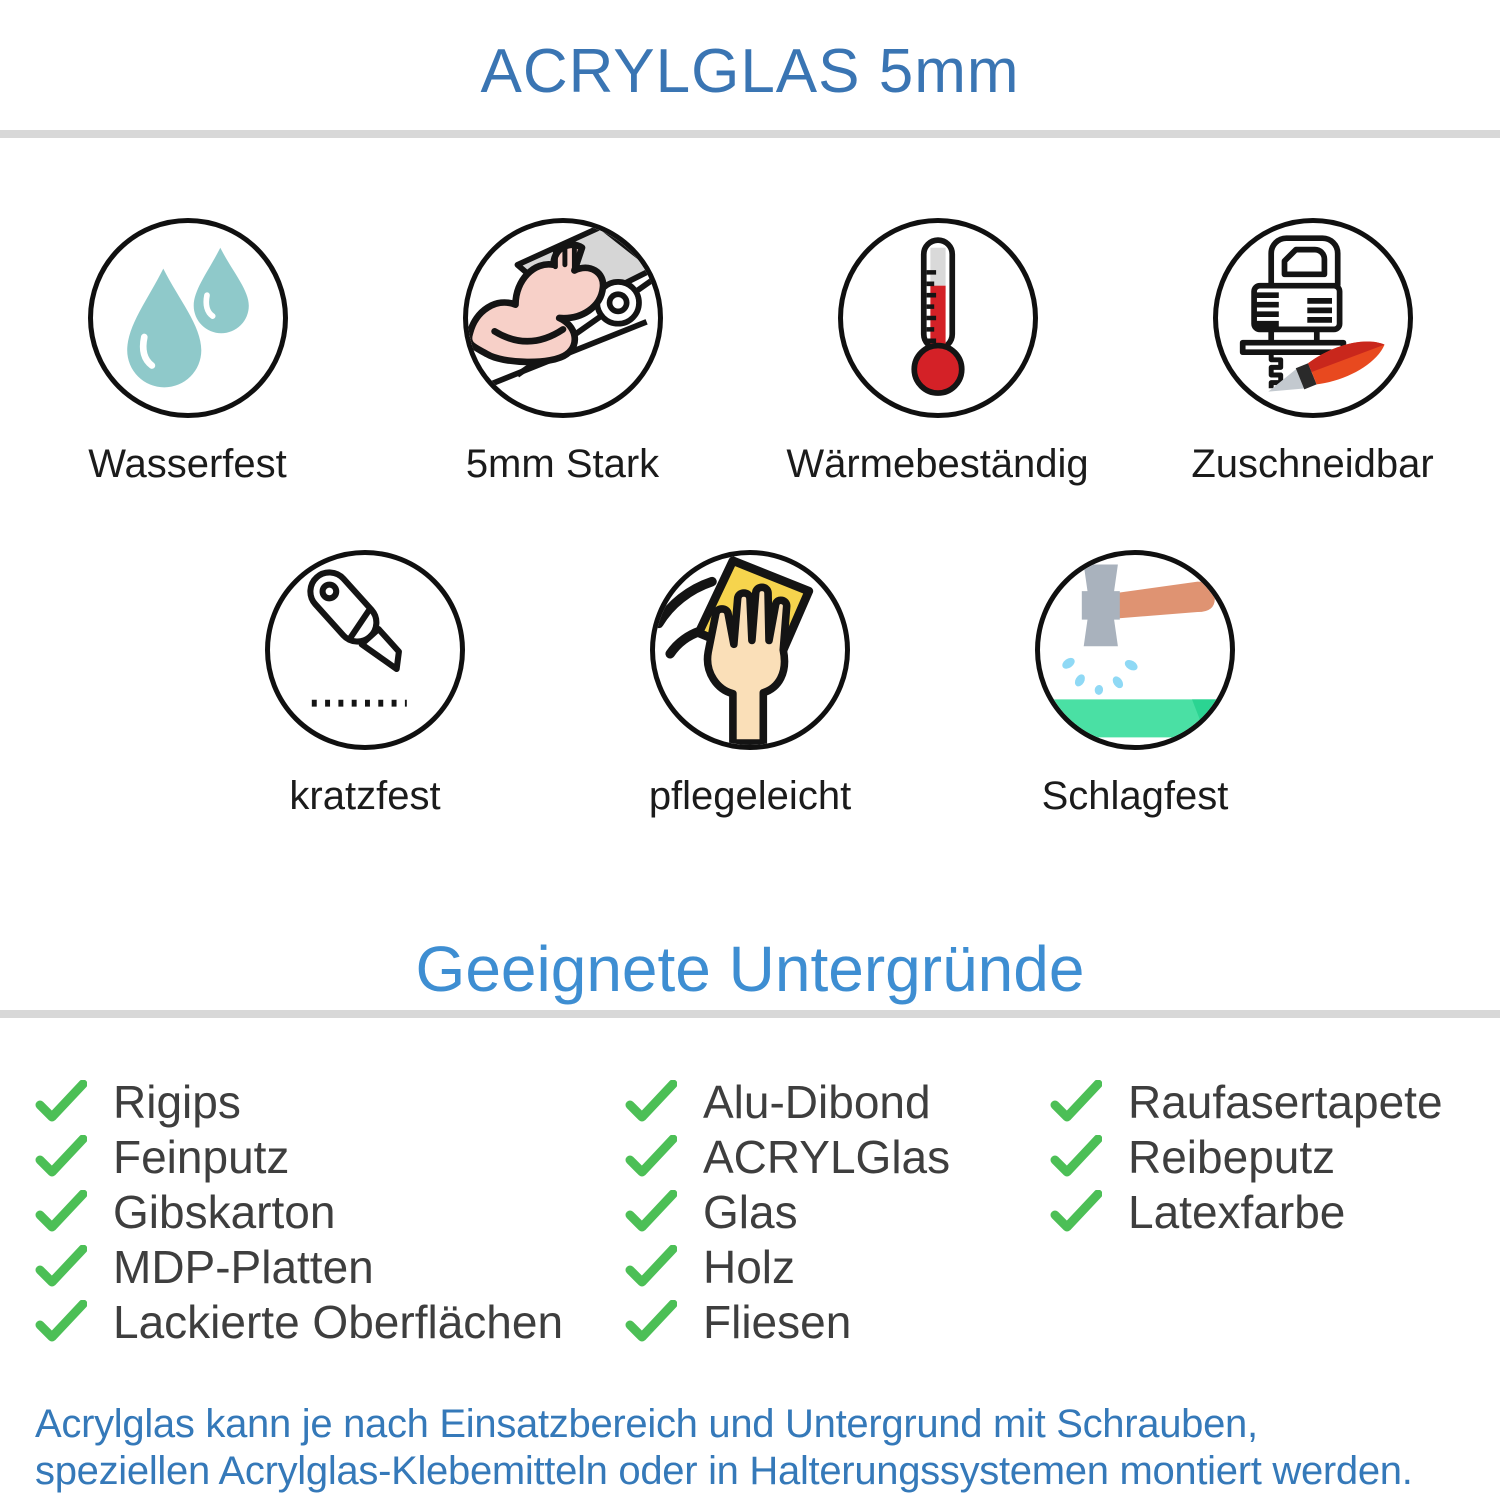 The height and width of the screenshot is (1500, 1500). I want to click on feature-scratch-proof: kratzfest, so click(365, 684).